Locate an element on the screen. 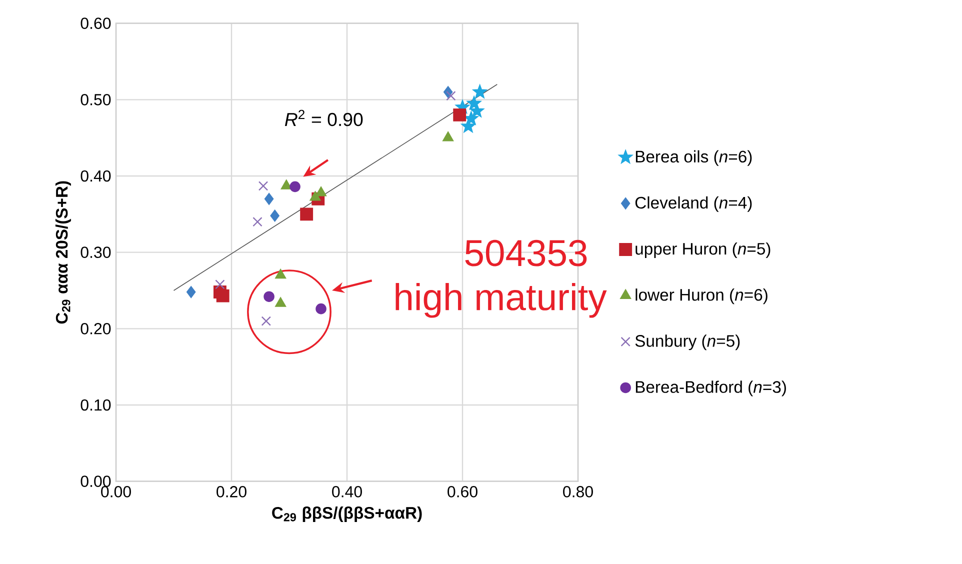  annotation: 504353 is located at coordinates (526, 253).